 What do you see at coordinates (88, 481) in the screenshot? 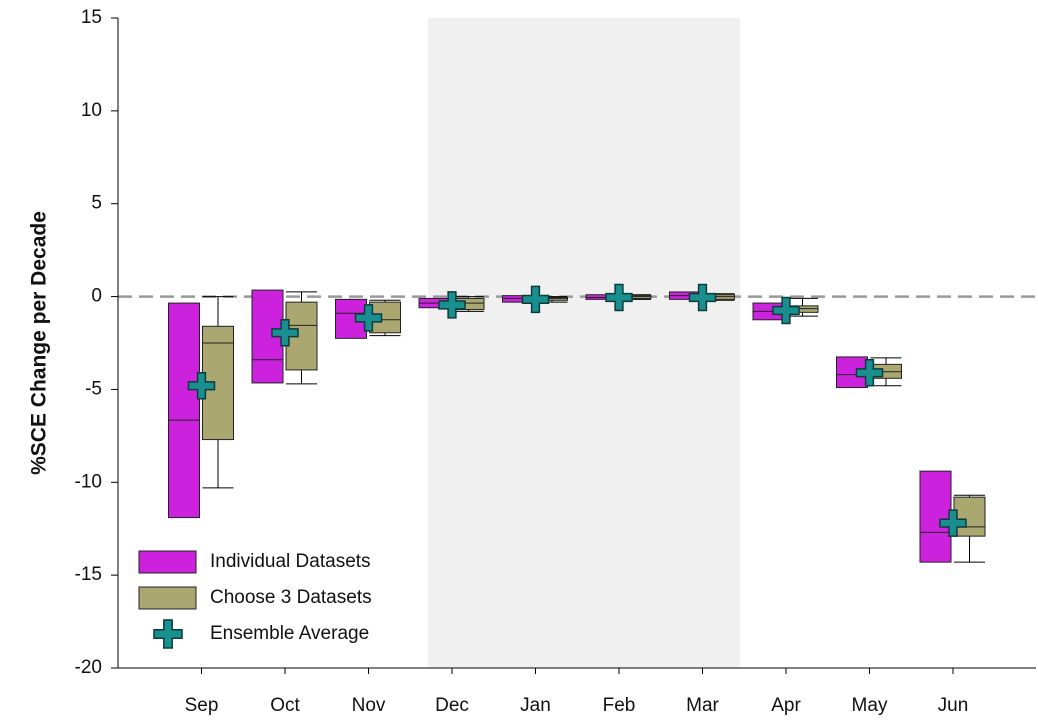
I see `y-tick-label: -10` at bounding box center [88, 481].